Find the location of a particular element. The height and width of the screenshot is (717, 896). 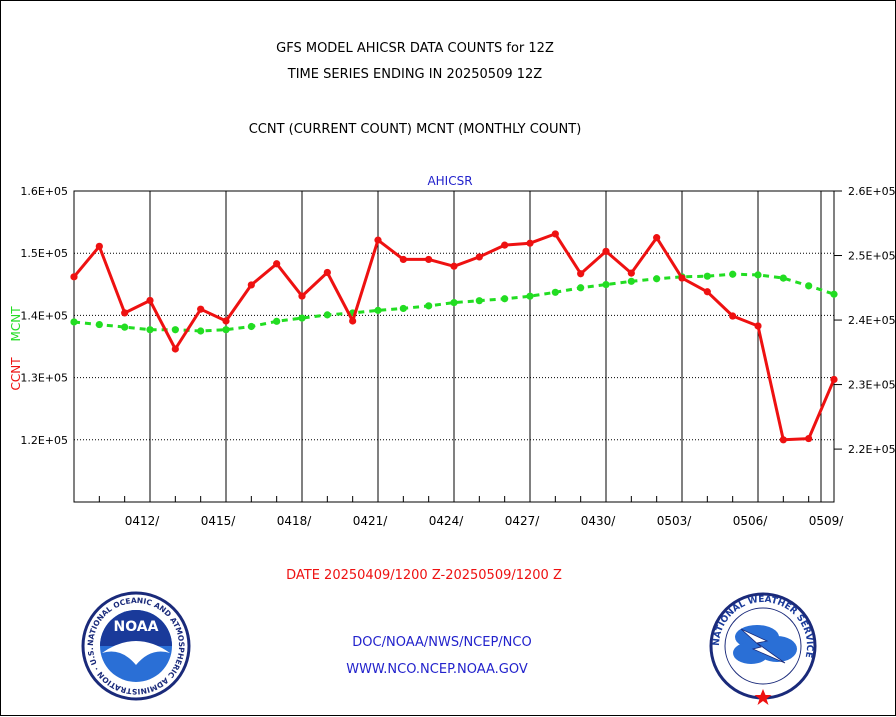

x-tick-label: 0503/ is located at coordinates (675, 521).